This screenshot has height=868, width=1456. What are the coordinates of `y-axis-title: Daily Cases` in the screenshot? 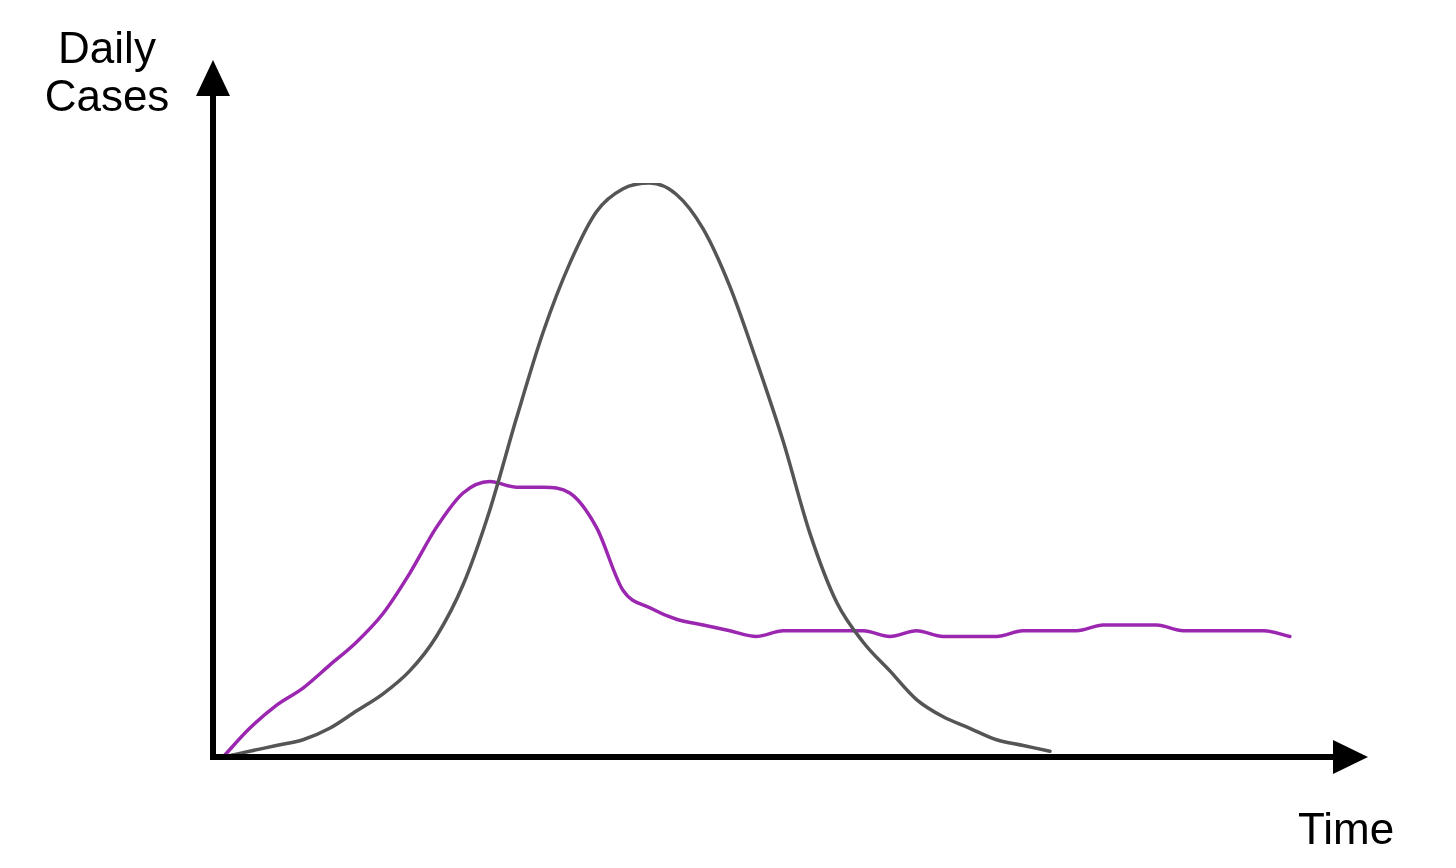 It's located at (107, 71).